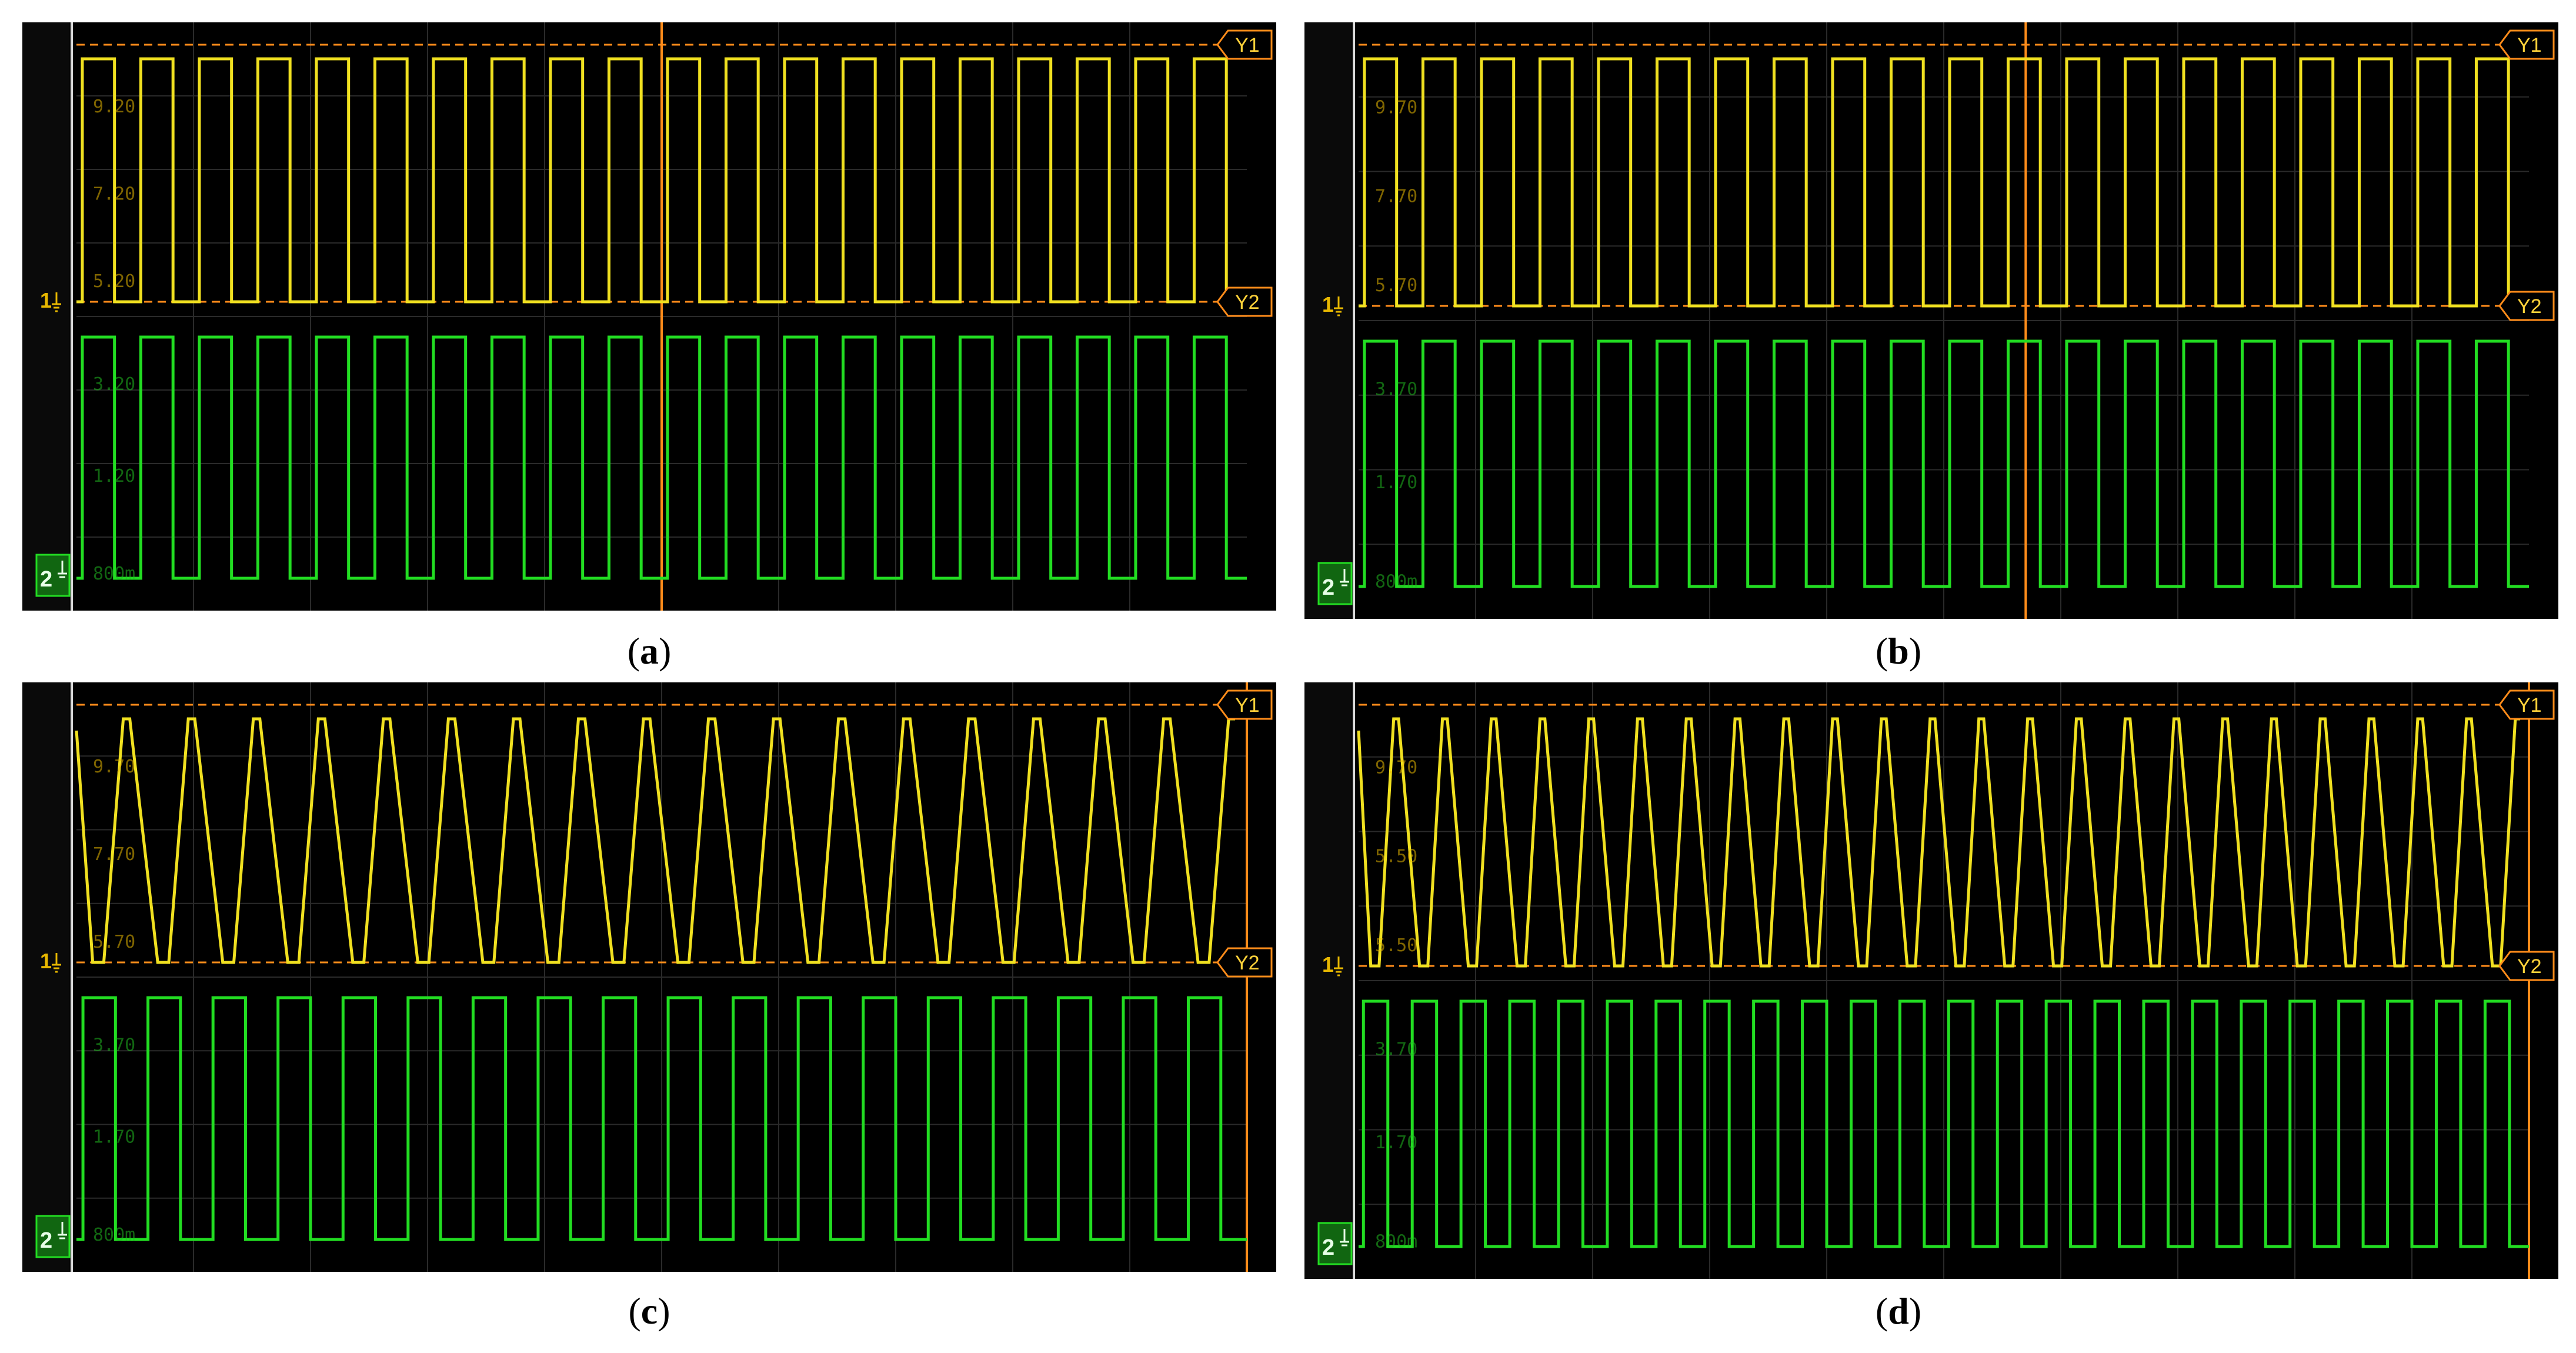 Image resolution: width=2576 pixels, height=1353 pixels. What do you see at coordinates (114, 384) in the screenshot?
I see `ch2-tick-label: 3.20` at bounding box center [114, 384].